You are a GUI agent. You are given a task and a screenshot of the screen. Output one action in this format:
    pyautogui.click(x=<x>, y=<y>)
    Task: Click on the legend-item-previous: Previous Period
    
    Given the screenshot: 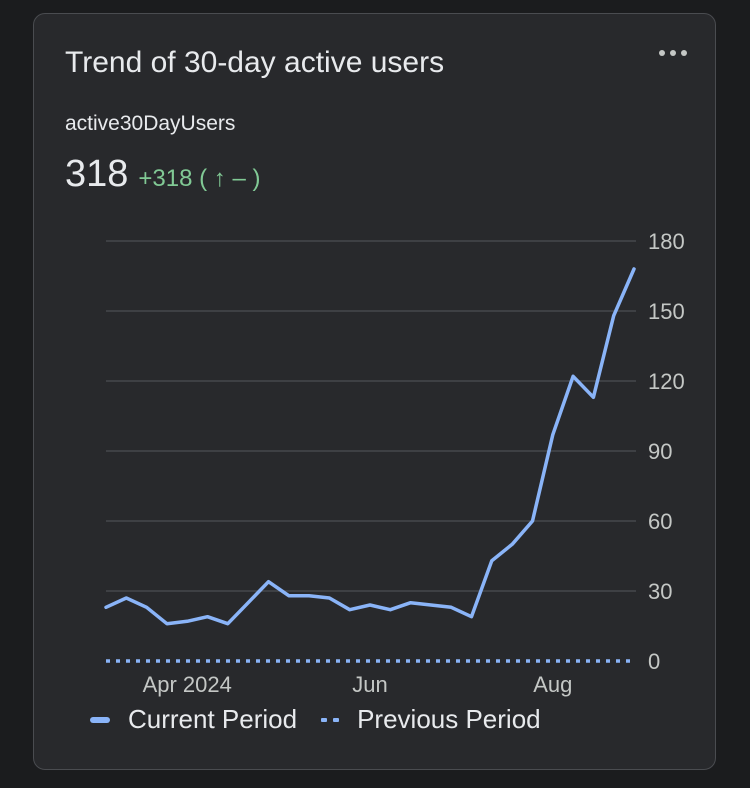 What is the action you would take?
    pyautogui.click(x=419, y=719)
    